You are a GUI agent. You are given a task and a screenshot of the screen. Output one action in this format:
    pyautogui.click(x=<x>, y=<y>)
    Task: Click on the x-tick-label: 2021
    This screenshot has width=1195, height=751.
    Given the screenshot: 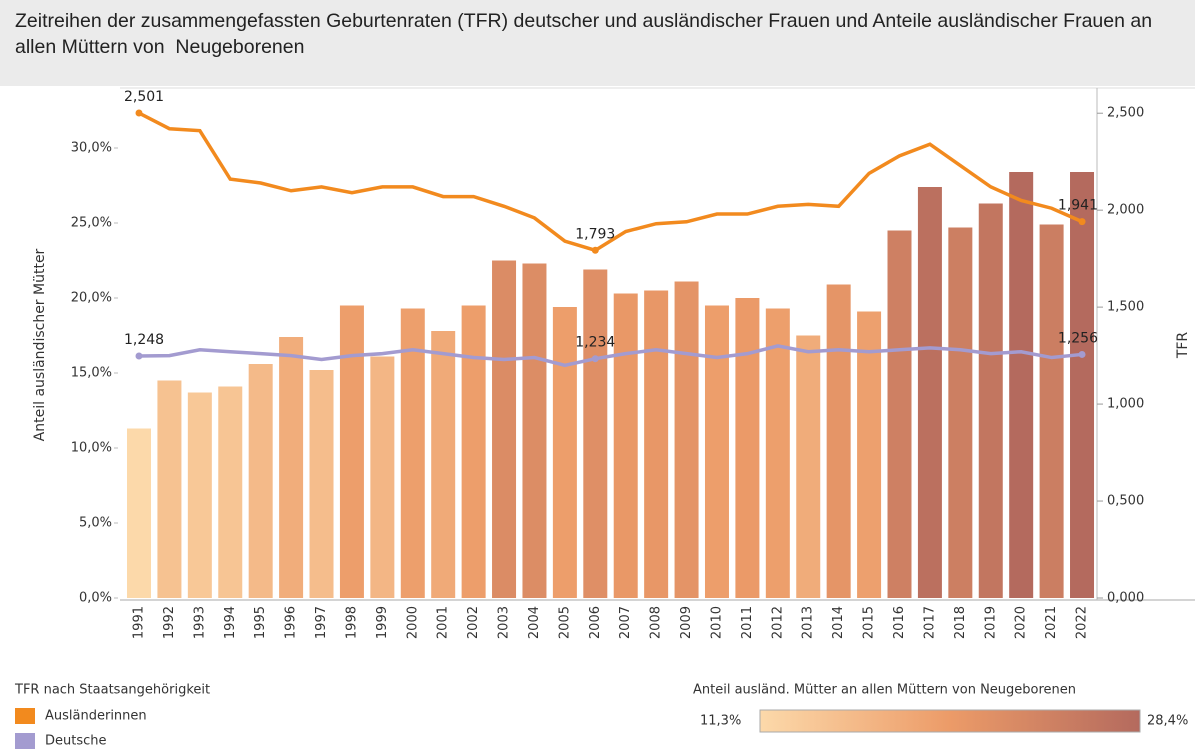 What is the action you would take?
    pyautogui.click(x=1051, y=622)
    